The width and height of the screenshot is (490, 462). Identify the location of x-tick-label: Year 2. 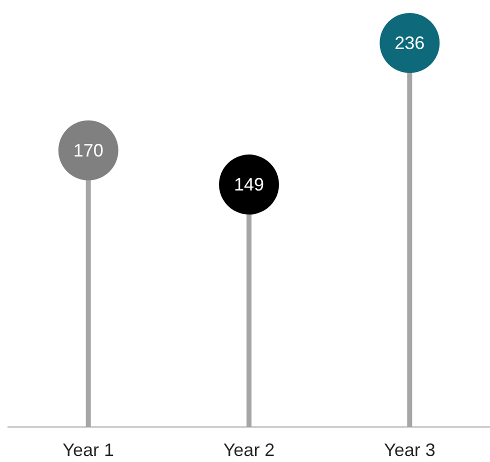
(249, 450).